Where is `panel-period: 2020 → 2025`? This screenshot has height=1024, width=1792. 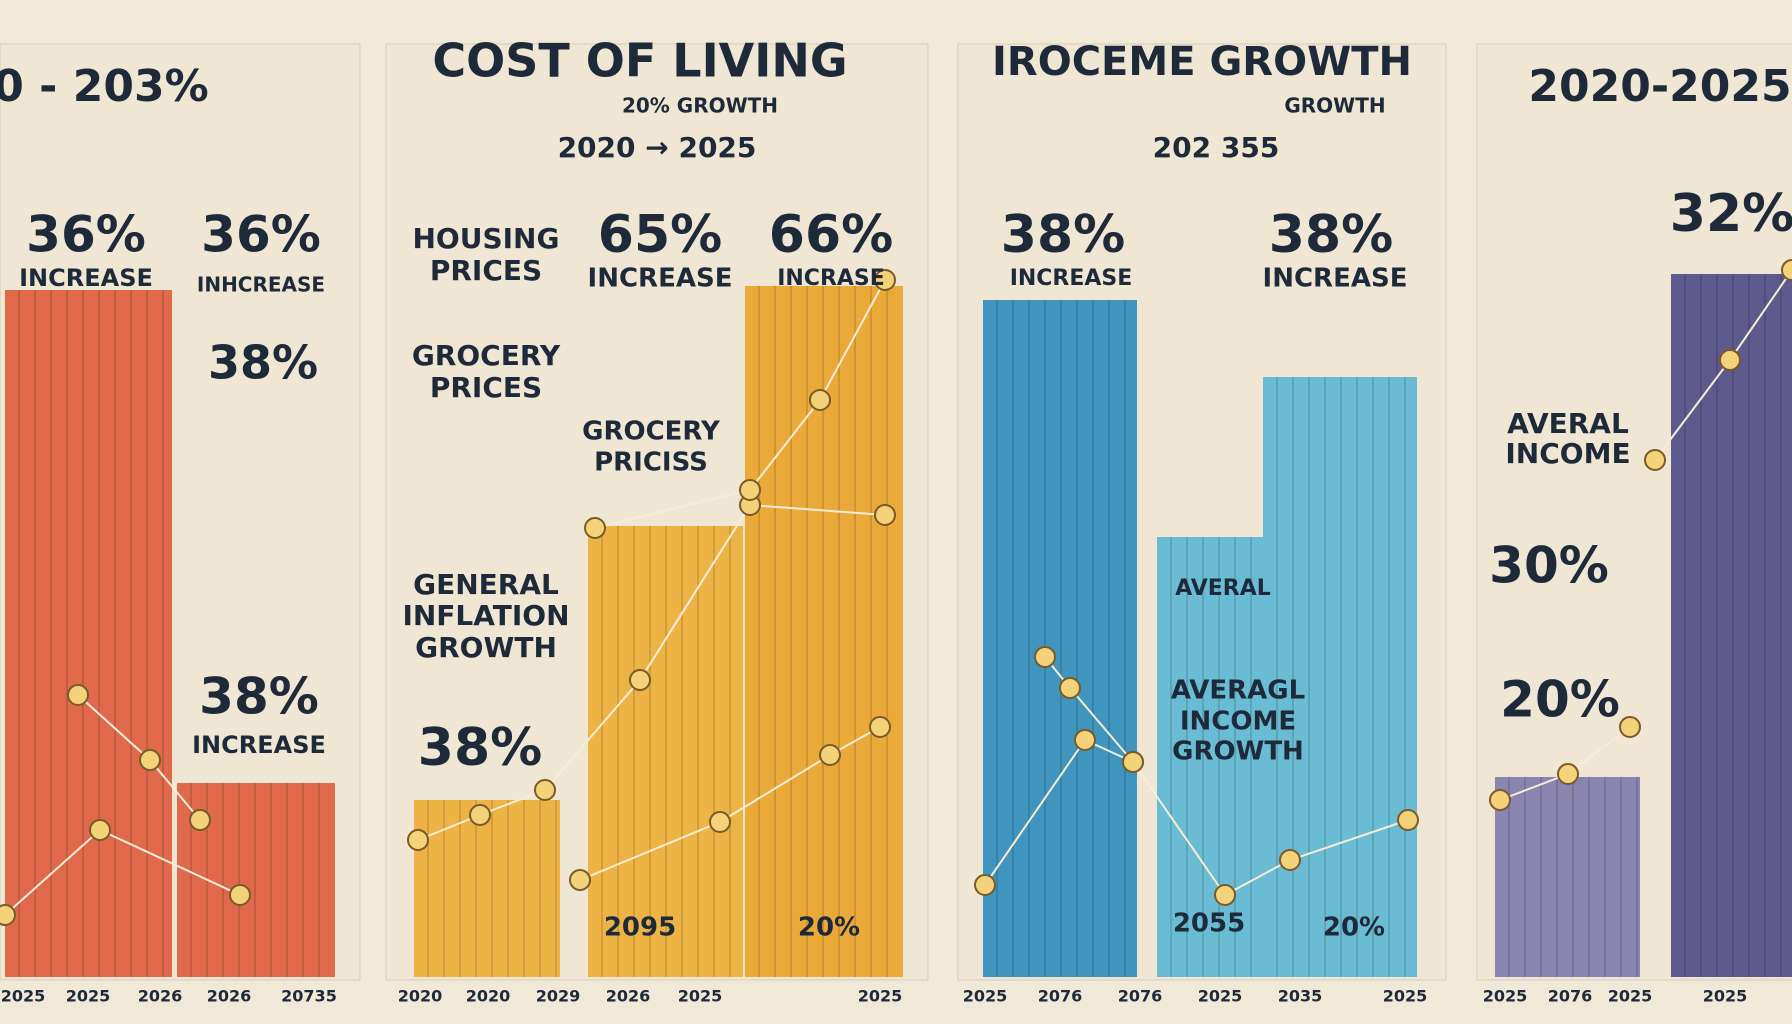
panel-period: 2020 → 2025 is located at coordinates (657, 147).